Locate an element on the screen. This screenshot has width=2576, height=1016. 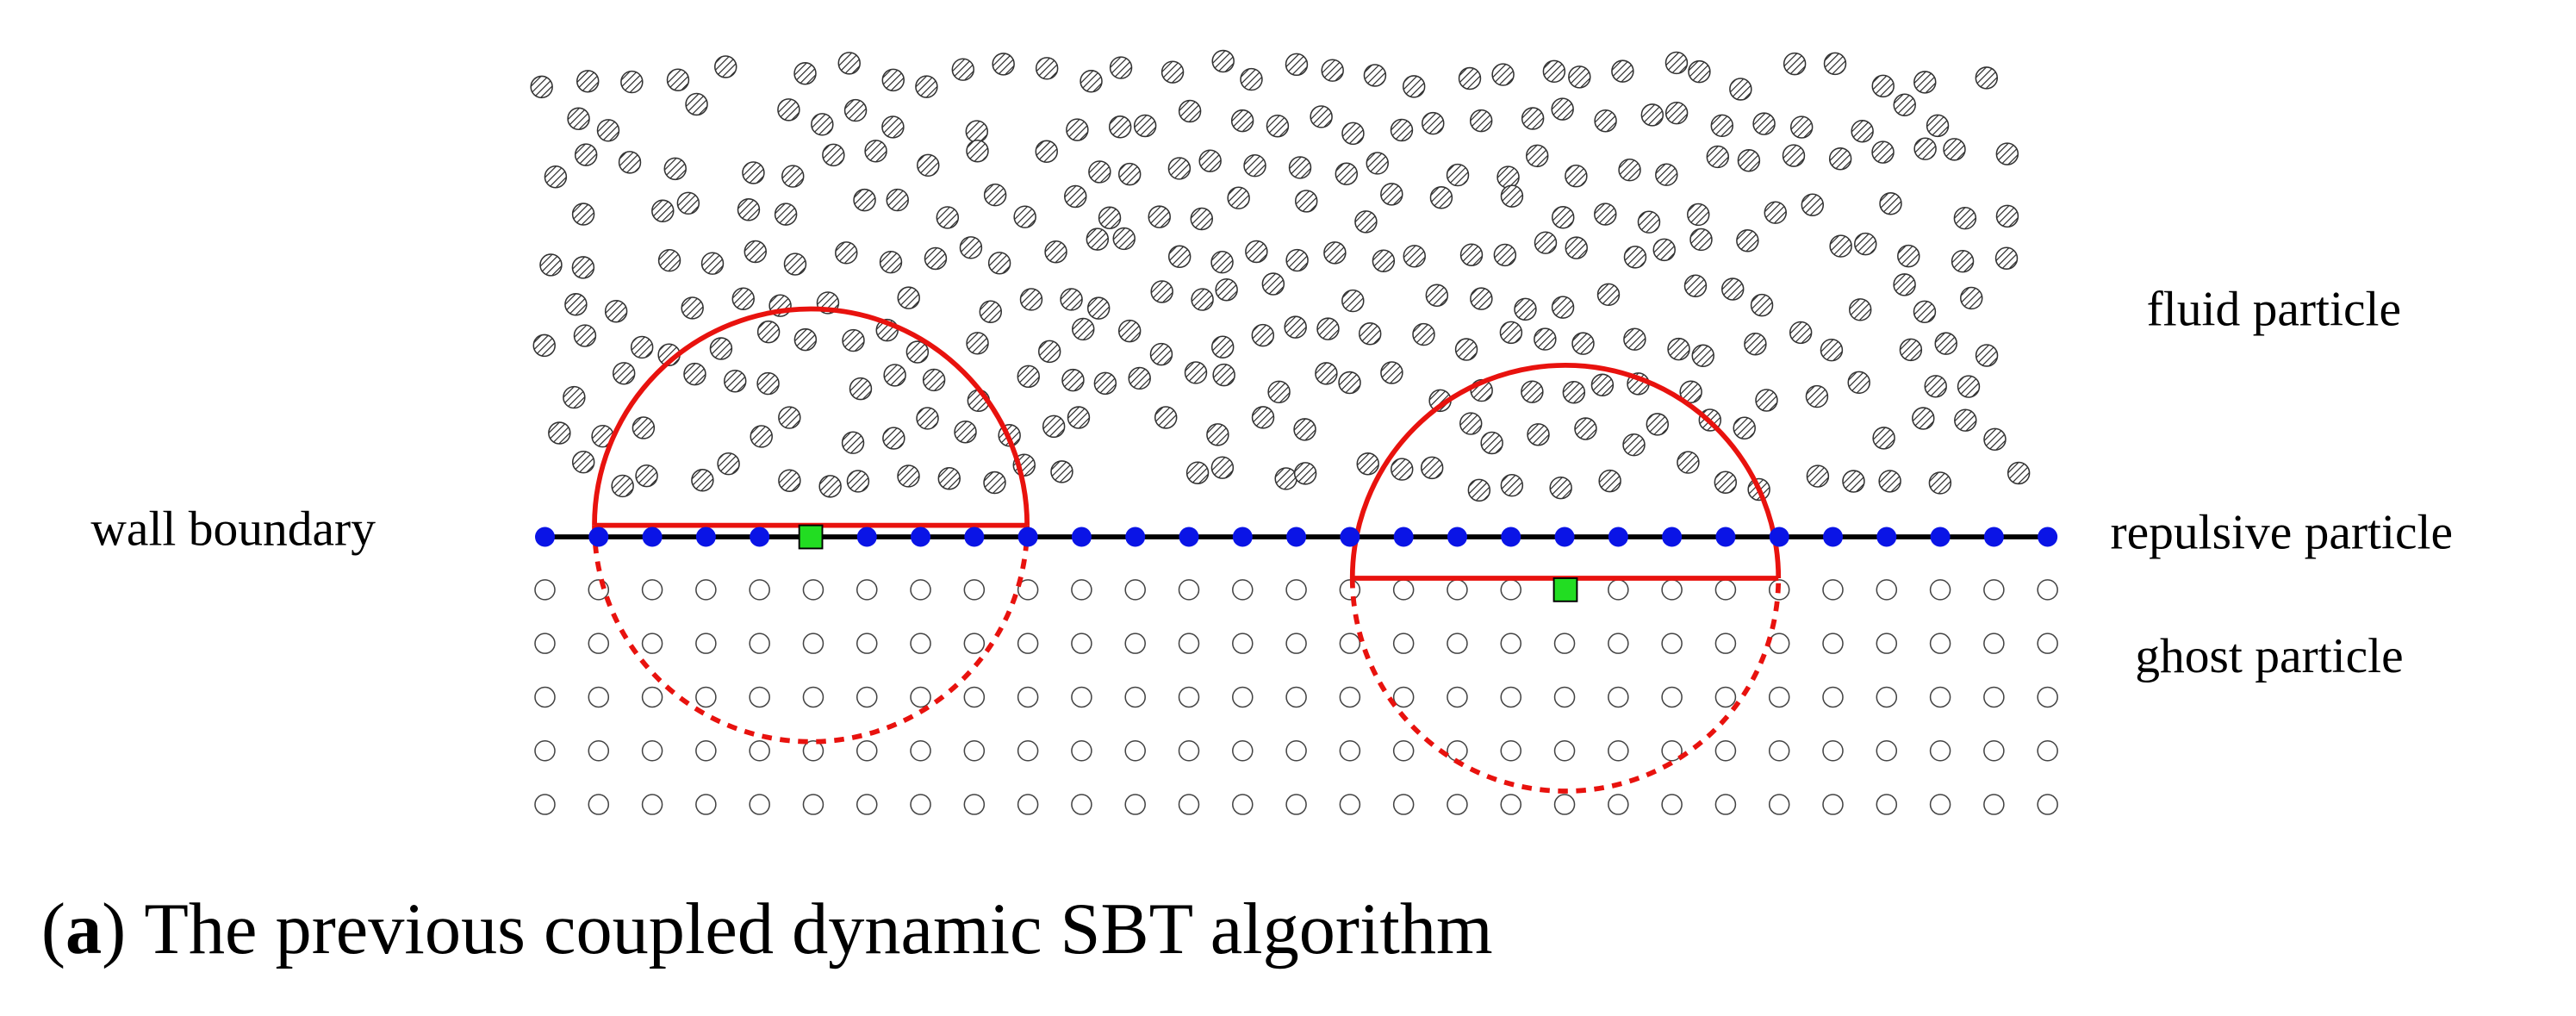
repulsive-particles is located at coordinates (1297, 537).